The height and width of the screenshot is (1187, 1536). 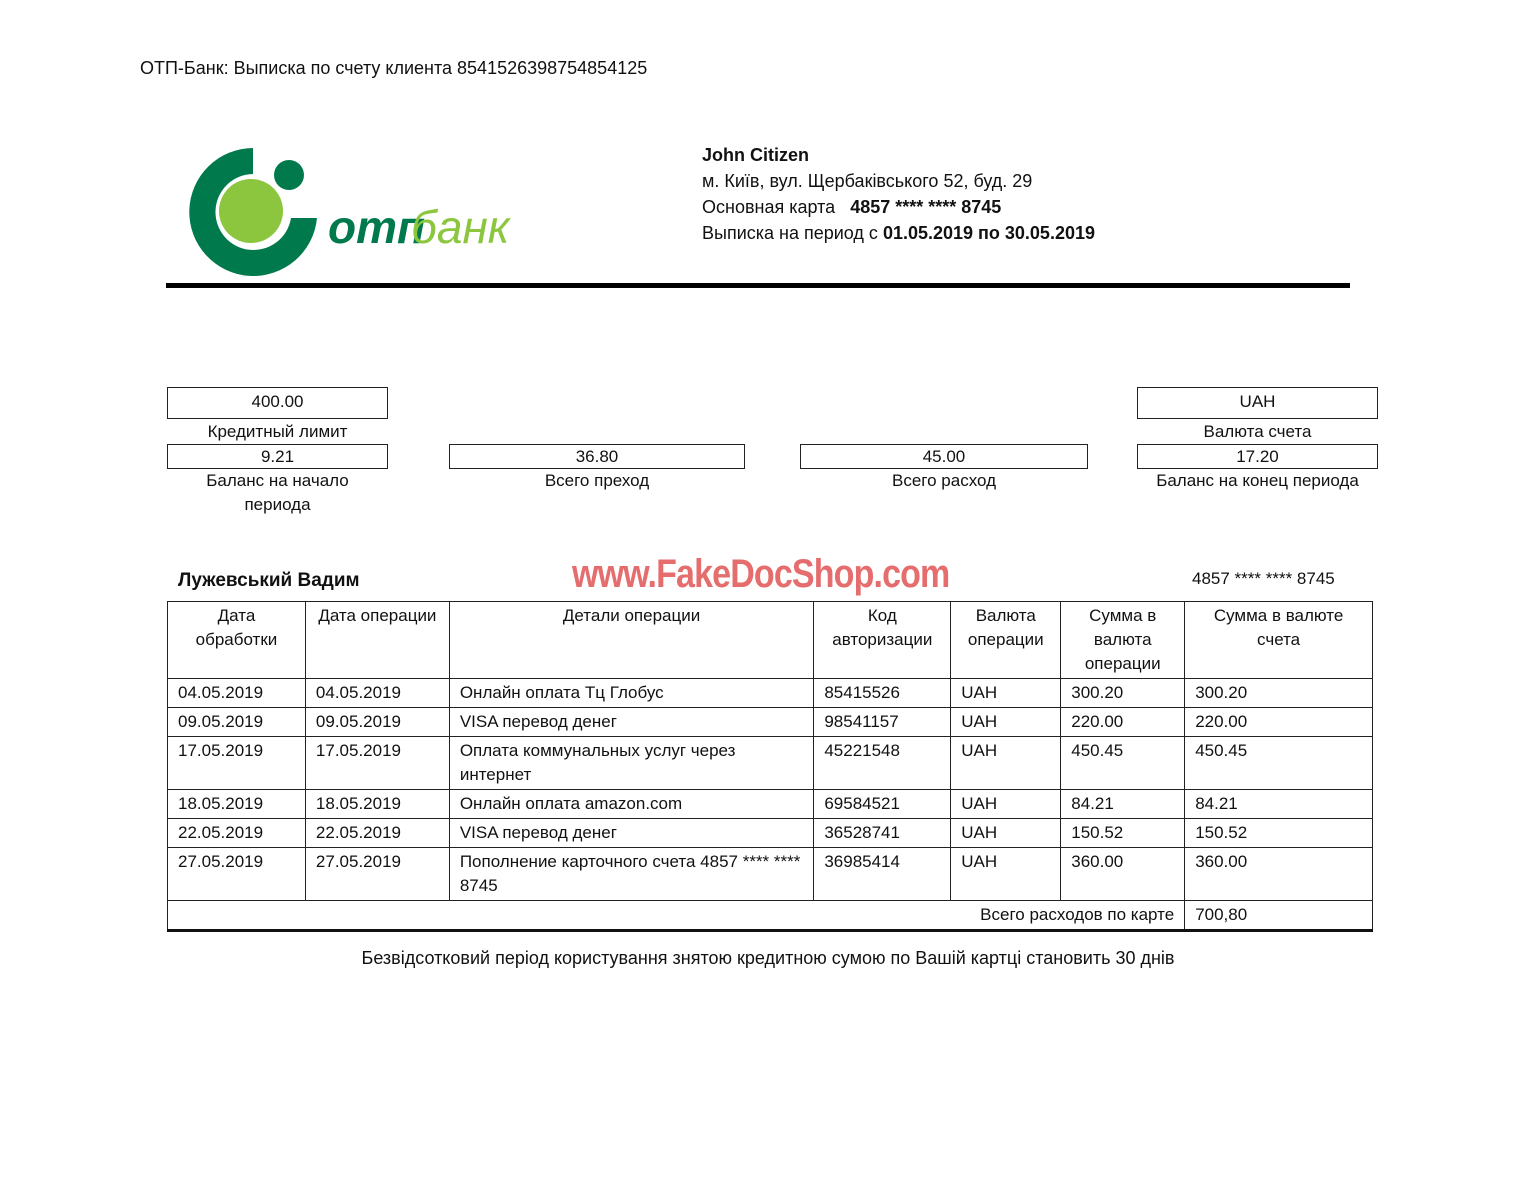 What do you see at coordinates (277, 431) in the screenshot?
I see `credit-limit-label: Кредитный лимит` at bounding box center [277, 431].